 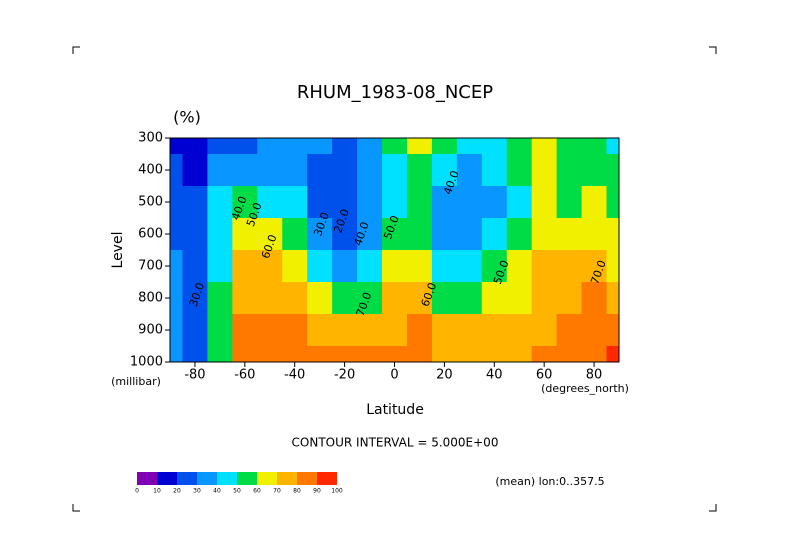 I want to click on y-axis-label: Level, so click(x=118, y=250).